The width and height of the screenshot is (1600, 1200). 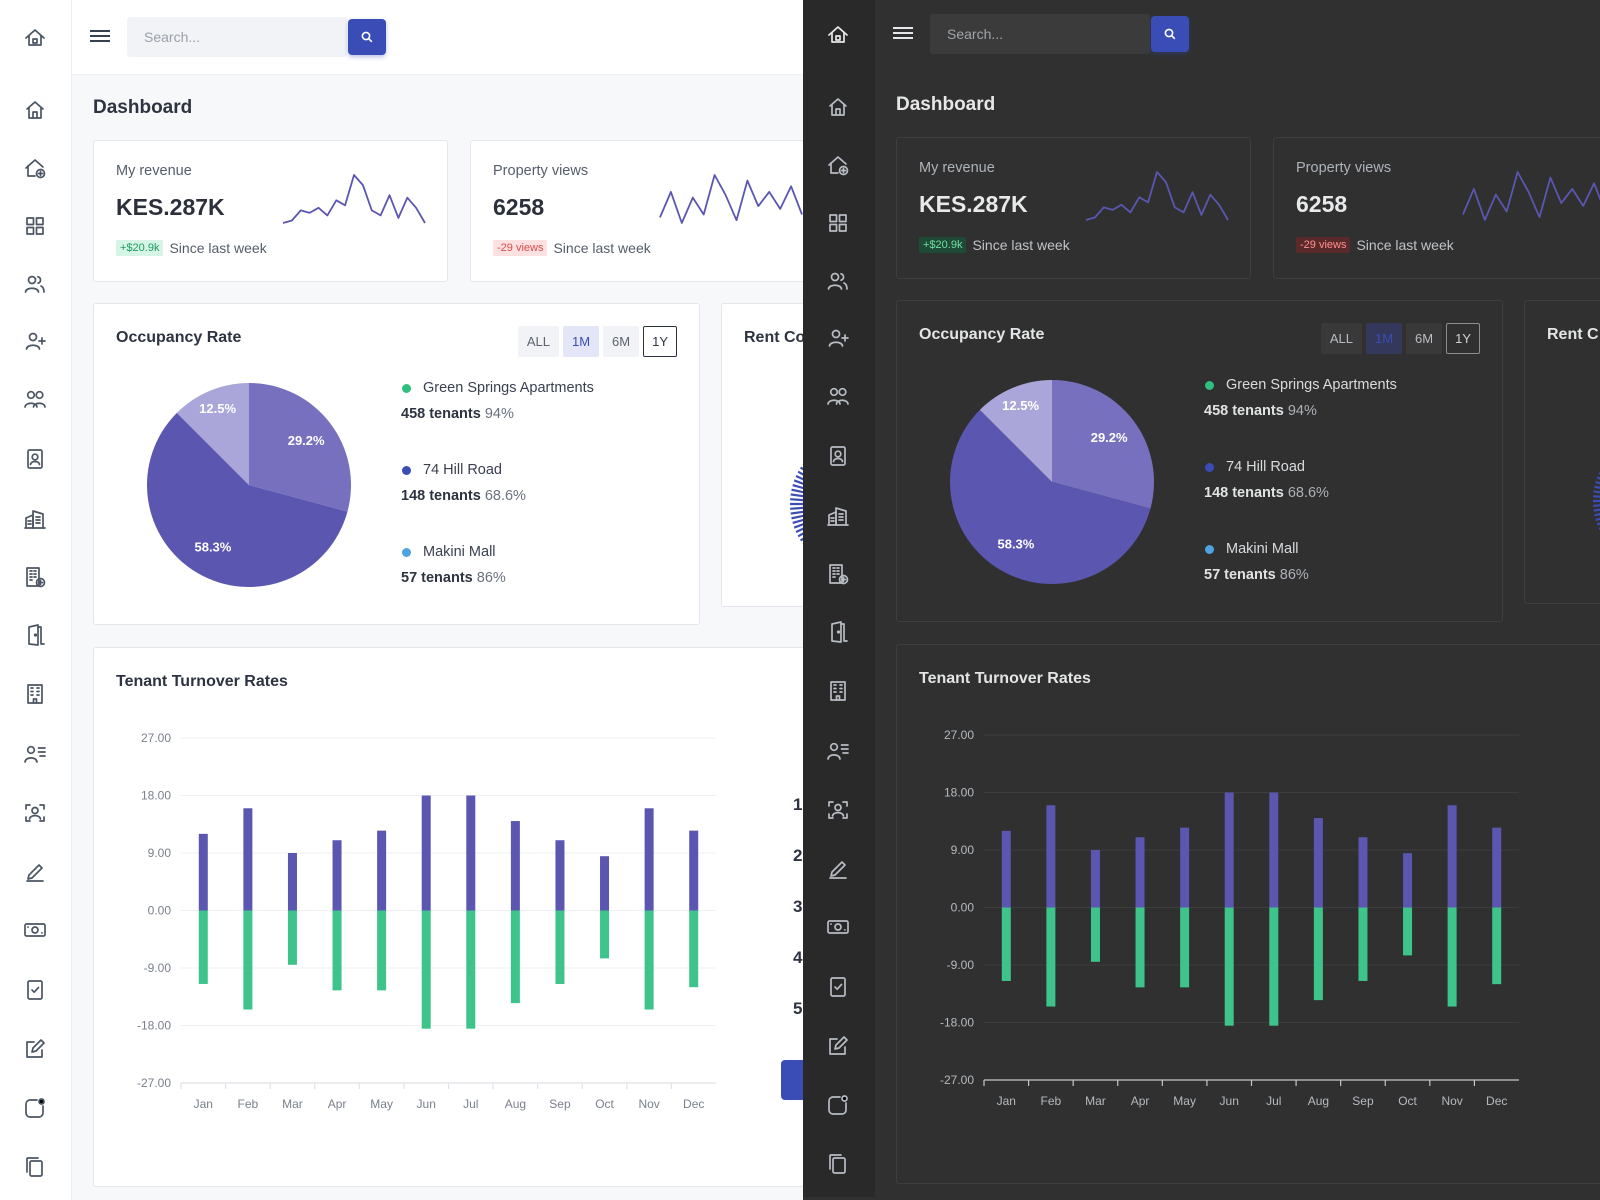 I want to click on legend-tenants: 57 tenants, so click(x=437, y=578).